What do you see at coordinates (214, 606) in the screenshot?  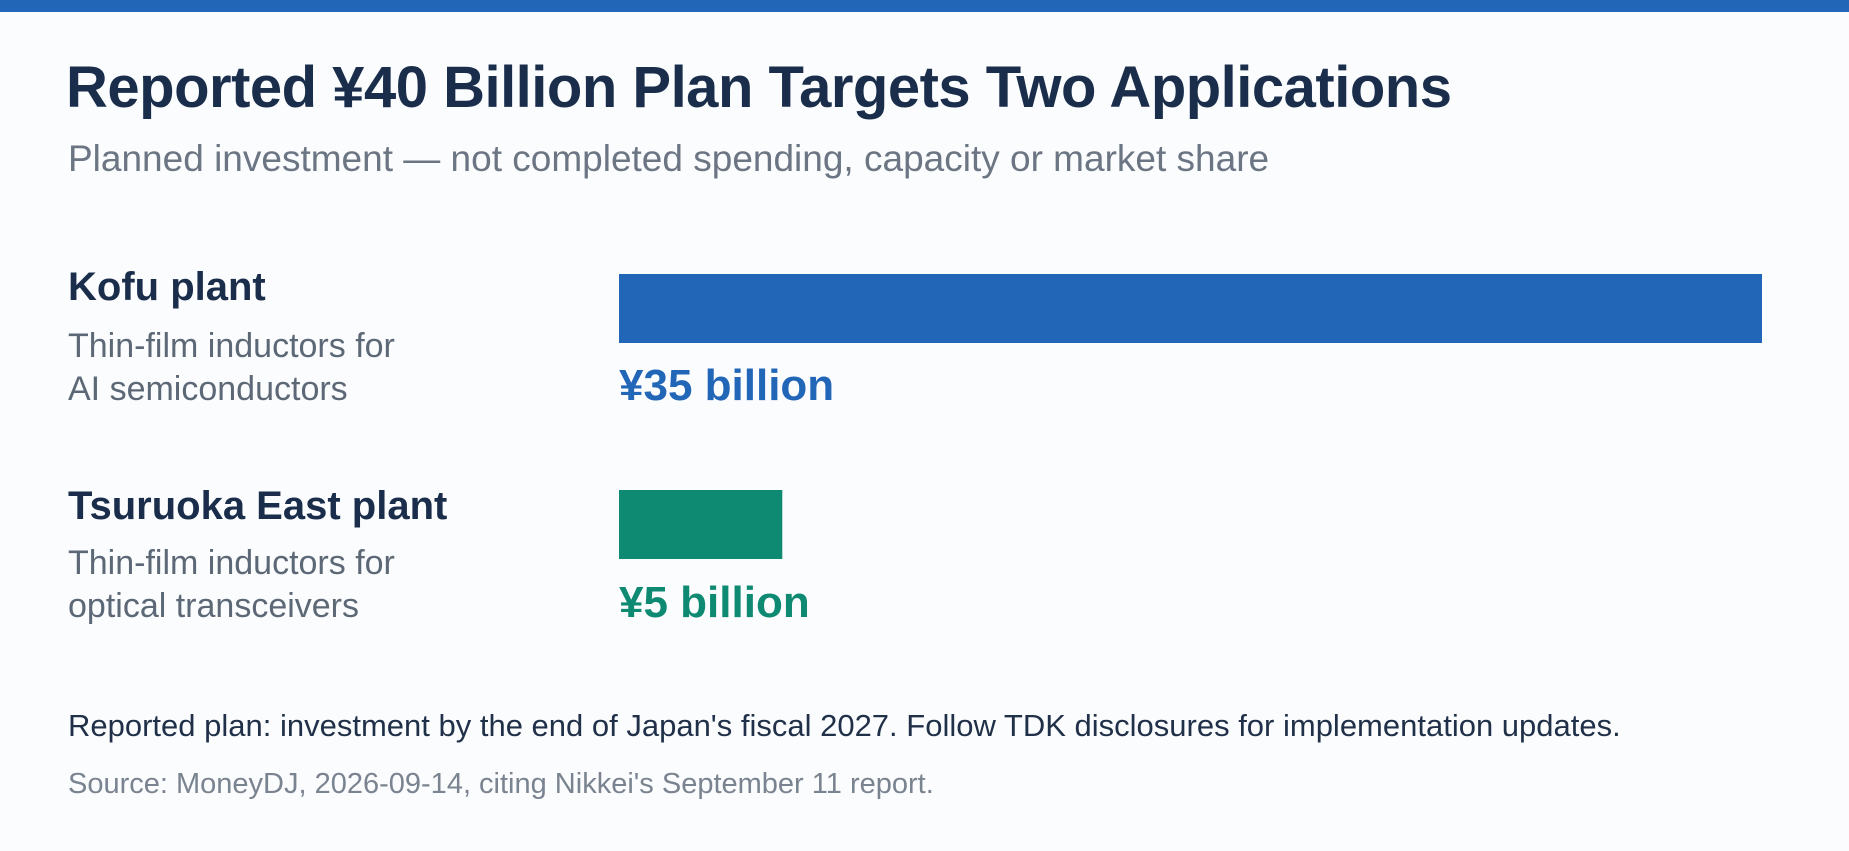 I see `description-line: optical transceivers` at bounding box center [214, 606].